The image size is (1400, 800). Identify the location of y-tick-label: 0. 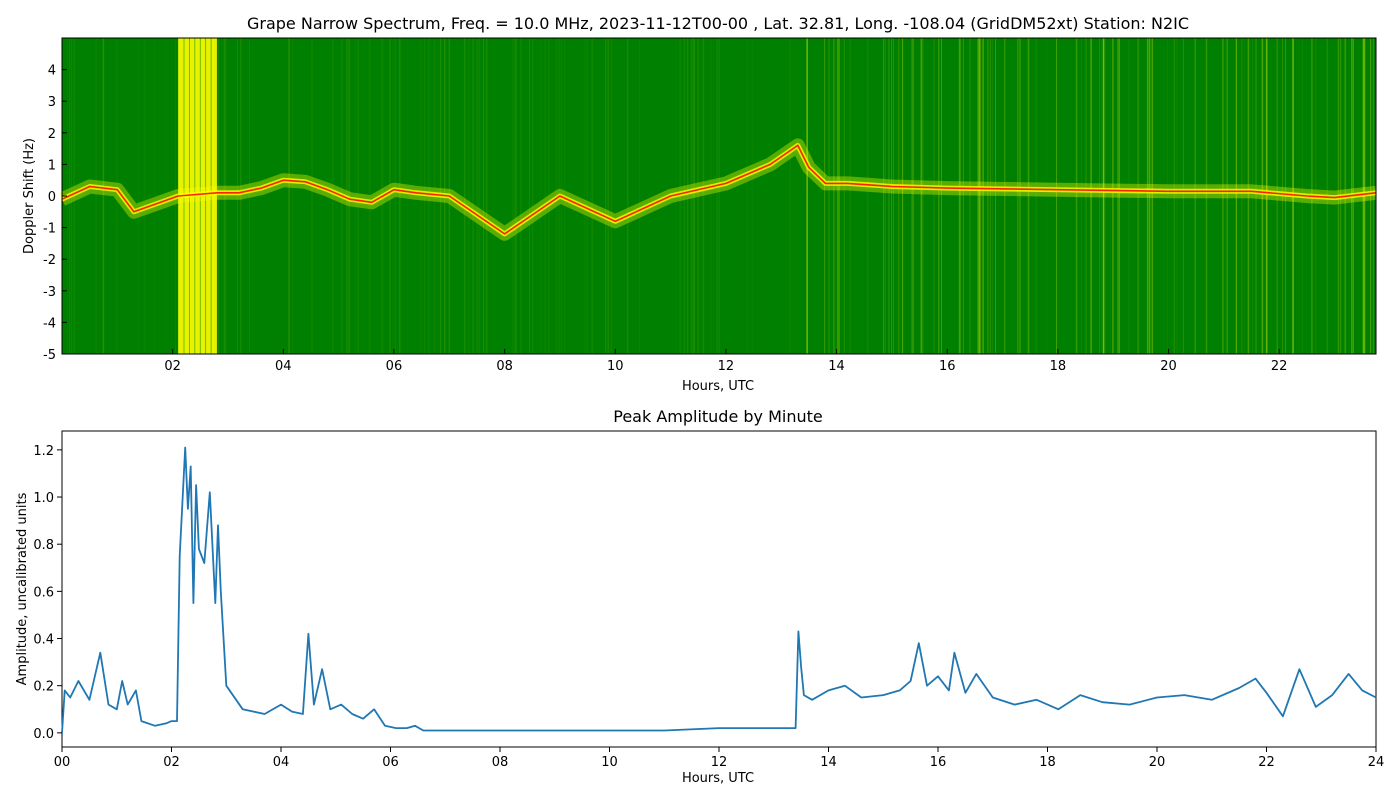
(52, 197).